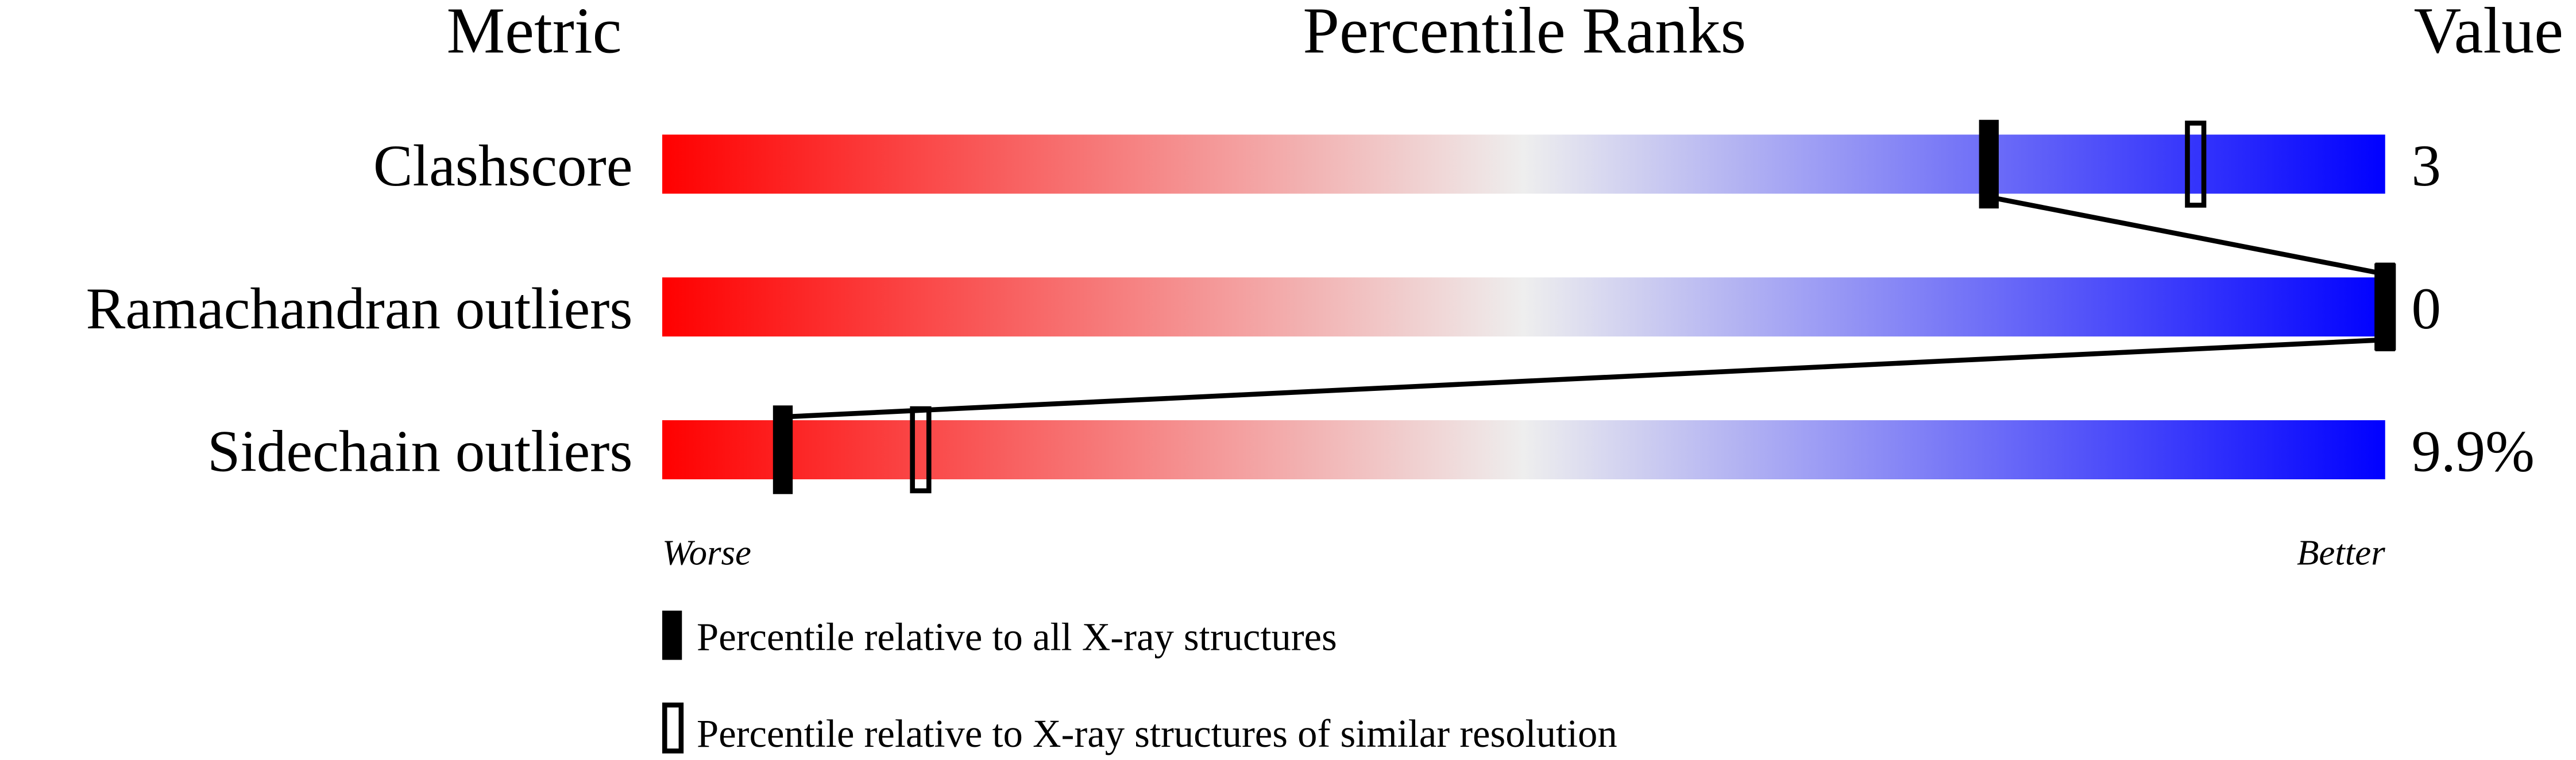  I want to click on metric-value: 0, so click(2425, 309).